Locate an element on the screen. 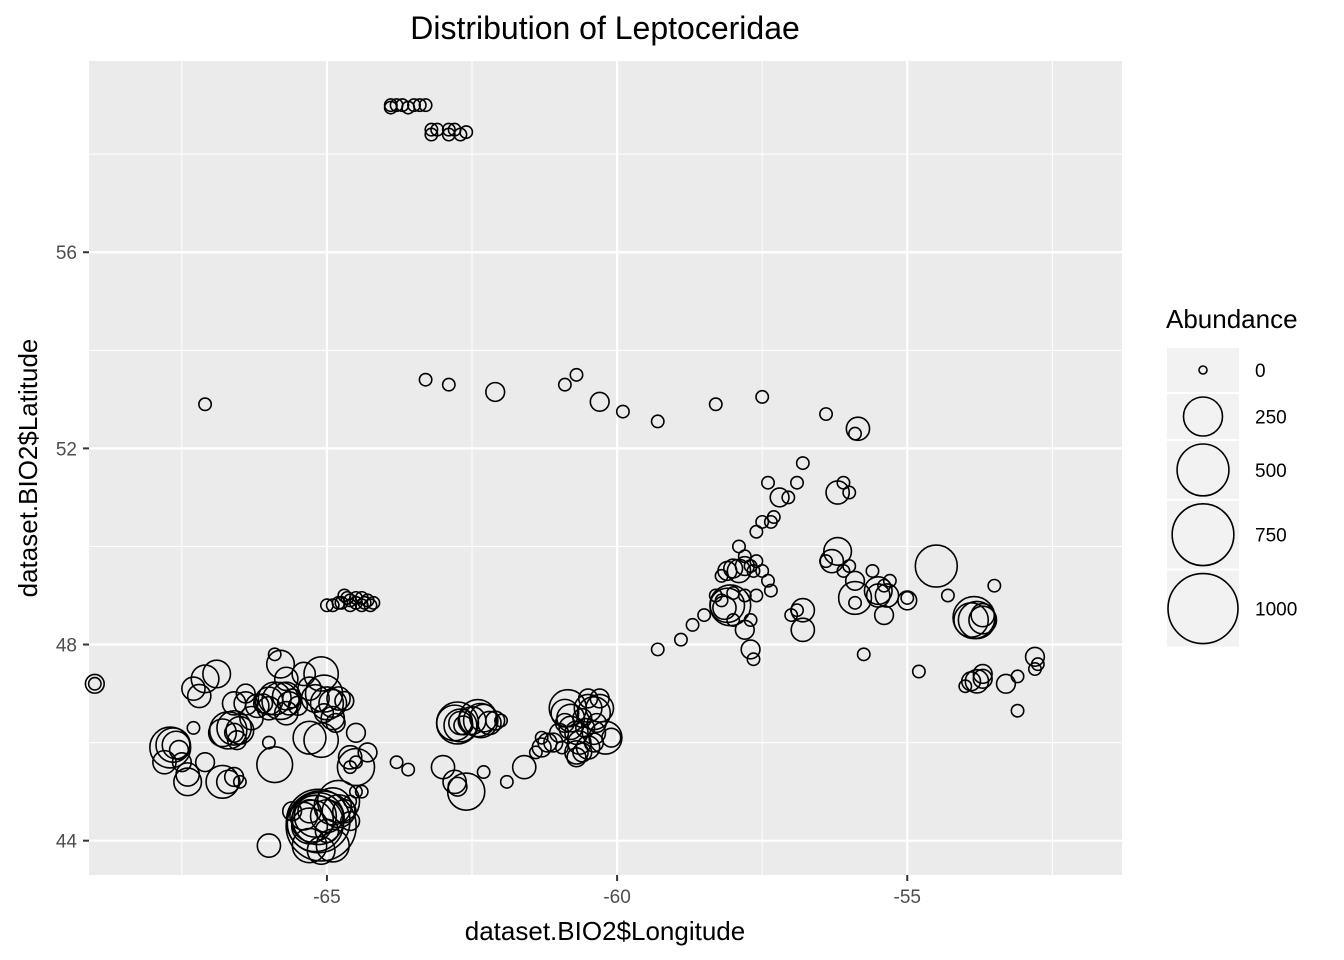  y-tick-label: 48 is located at coordinates (66, 646).